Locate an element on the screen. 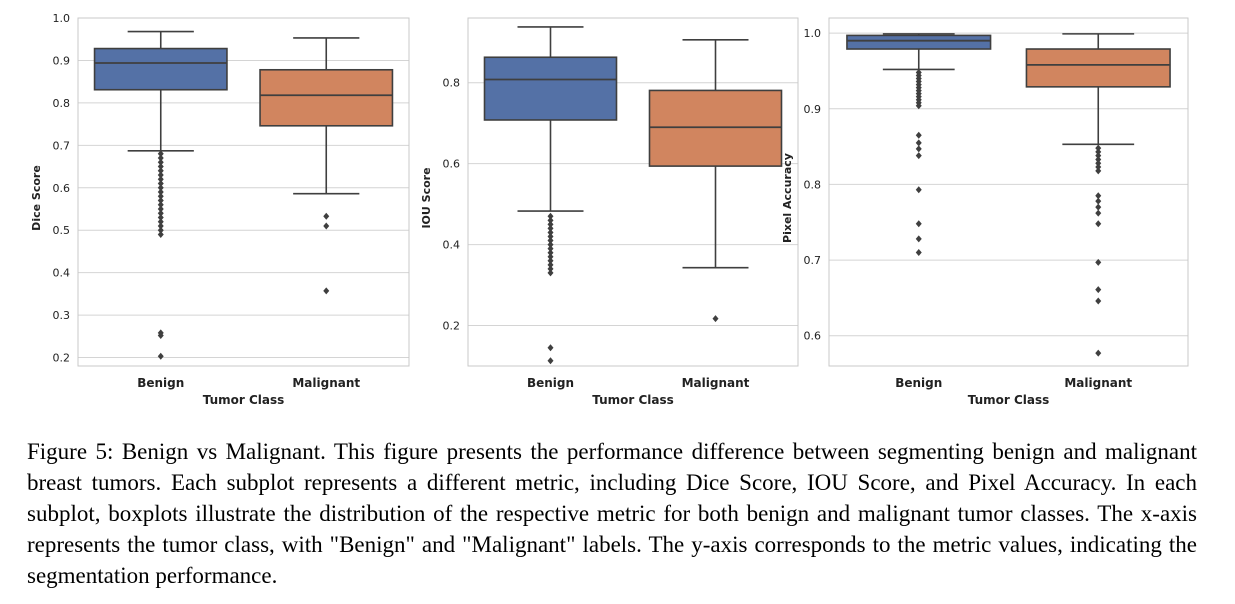 Image resolution: width=1235 pixels, height=604 pixels. y-axis-label: IOU Score is located at coordinates (426, 197).